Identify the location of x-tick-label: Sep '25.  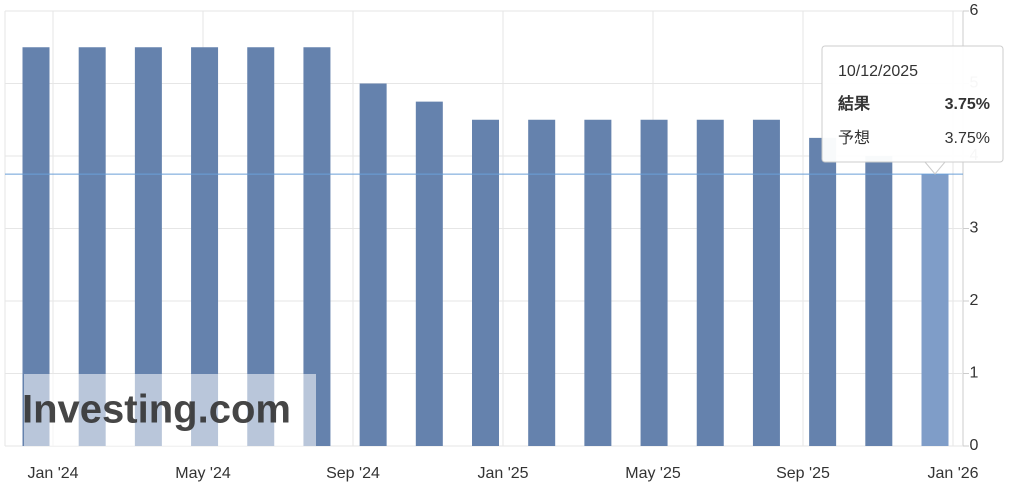
(803, 473).